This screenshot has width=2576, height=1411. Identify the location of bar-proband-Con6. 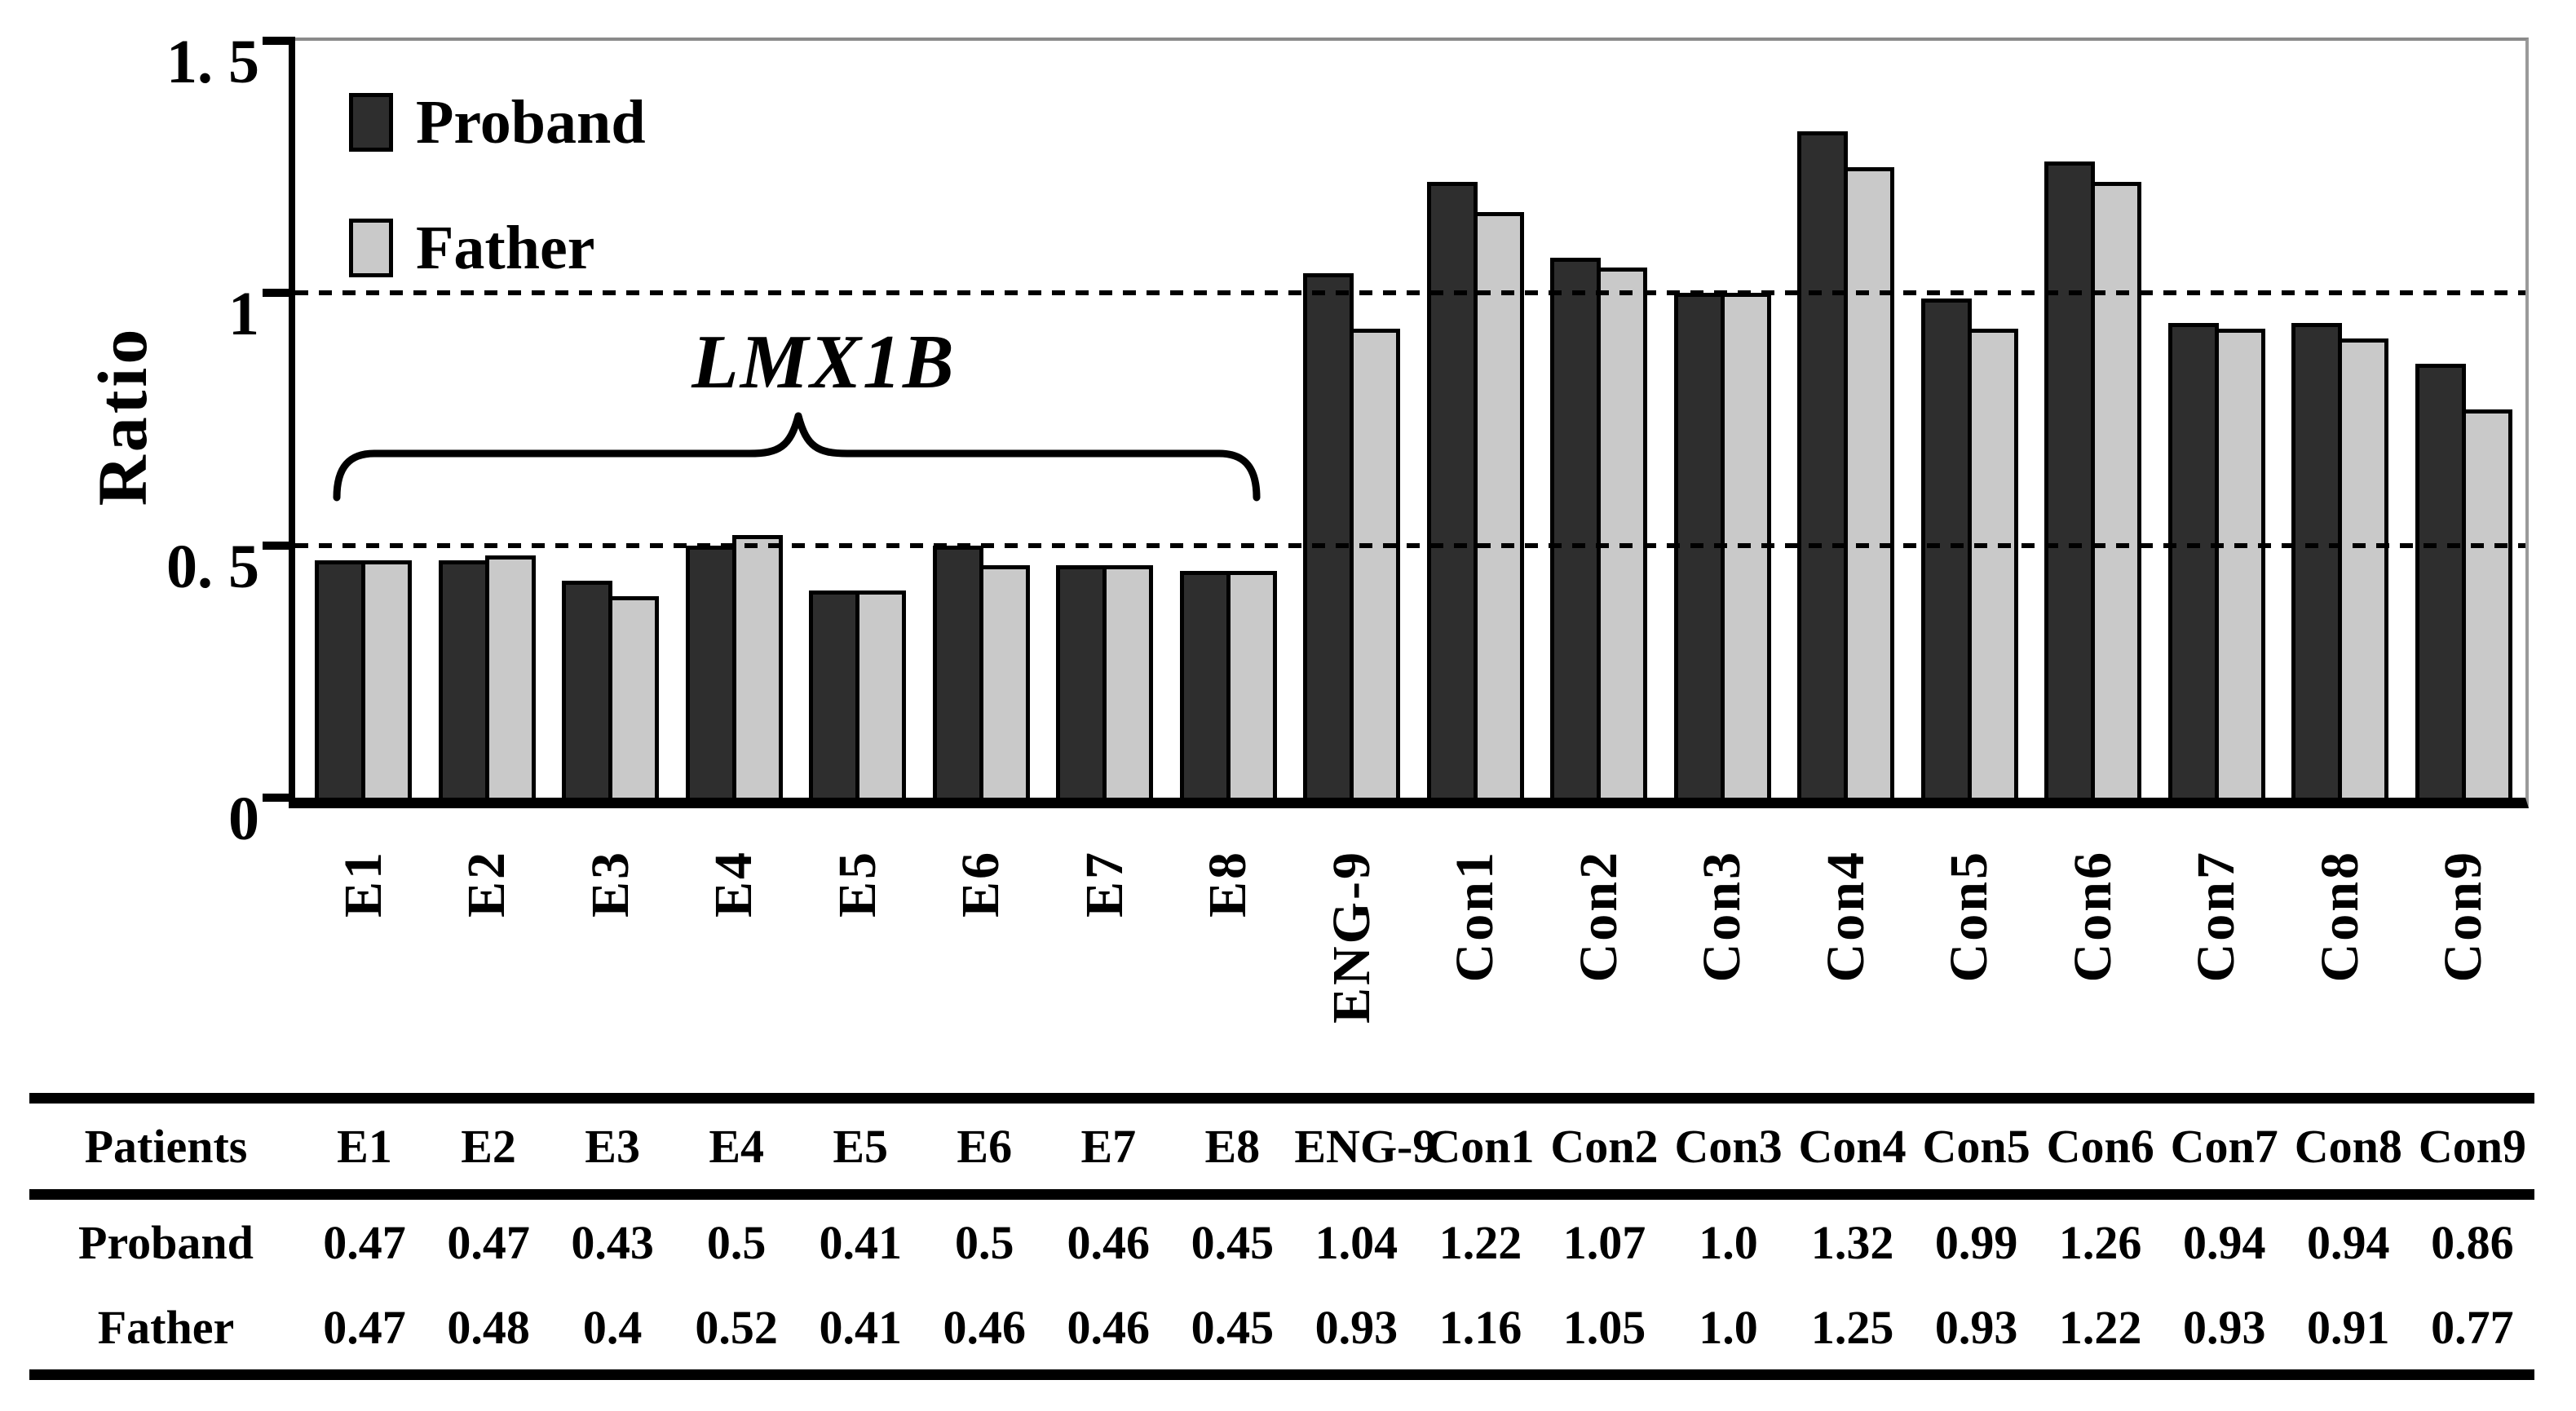
(2070, 479).